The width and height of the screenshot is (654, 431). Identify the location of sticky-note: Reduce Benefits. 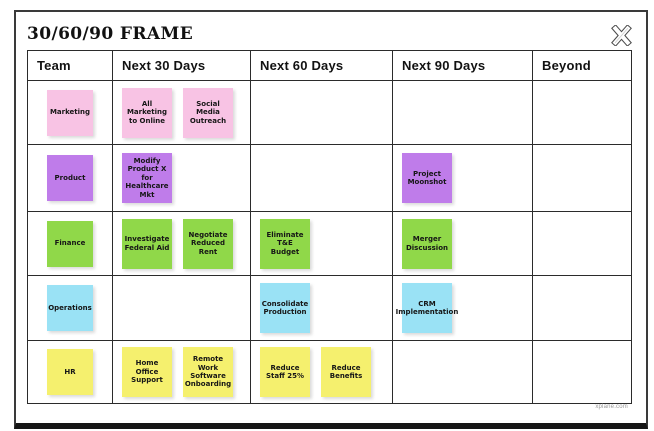
(346, 372).